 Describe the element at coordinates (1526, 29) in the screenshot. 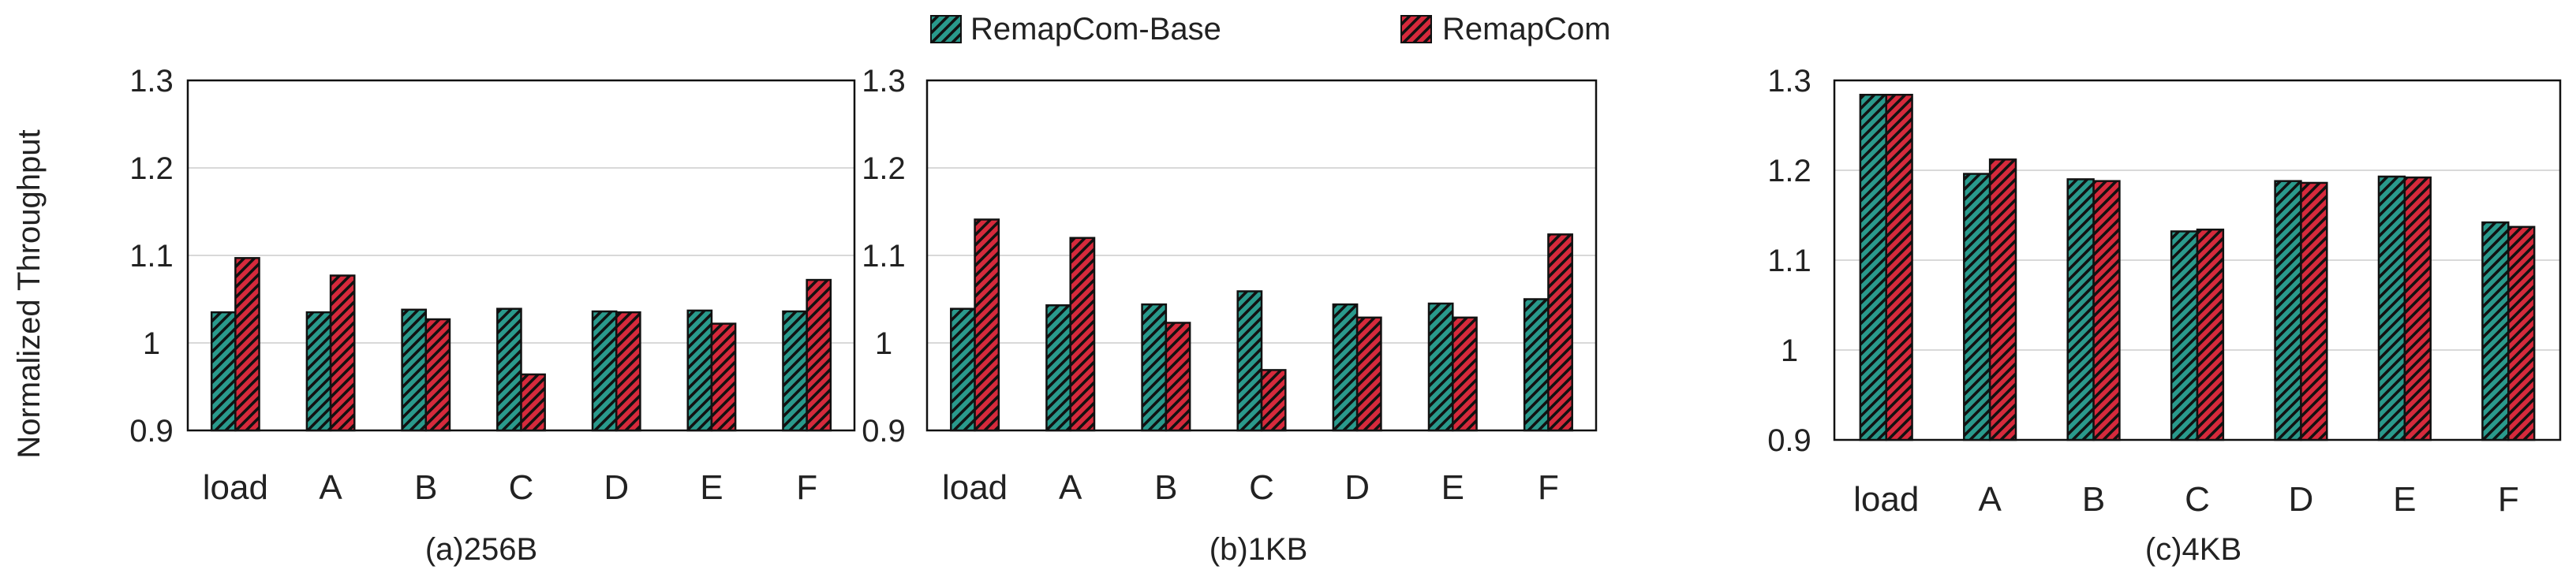

I see `legend-label-remapcom: RemapCom` at that location.